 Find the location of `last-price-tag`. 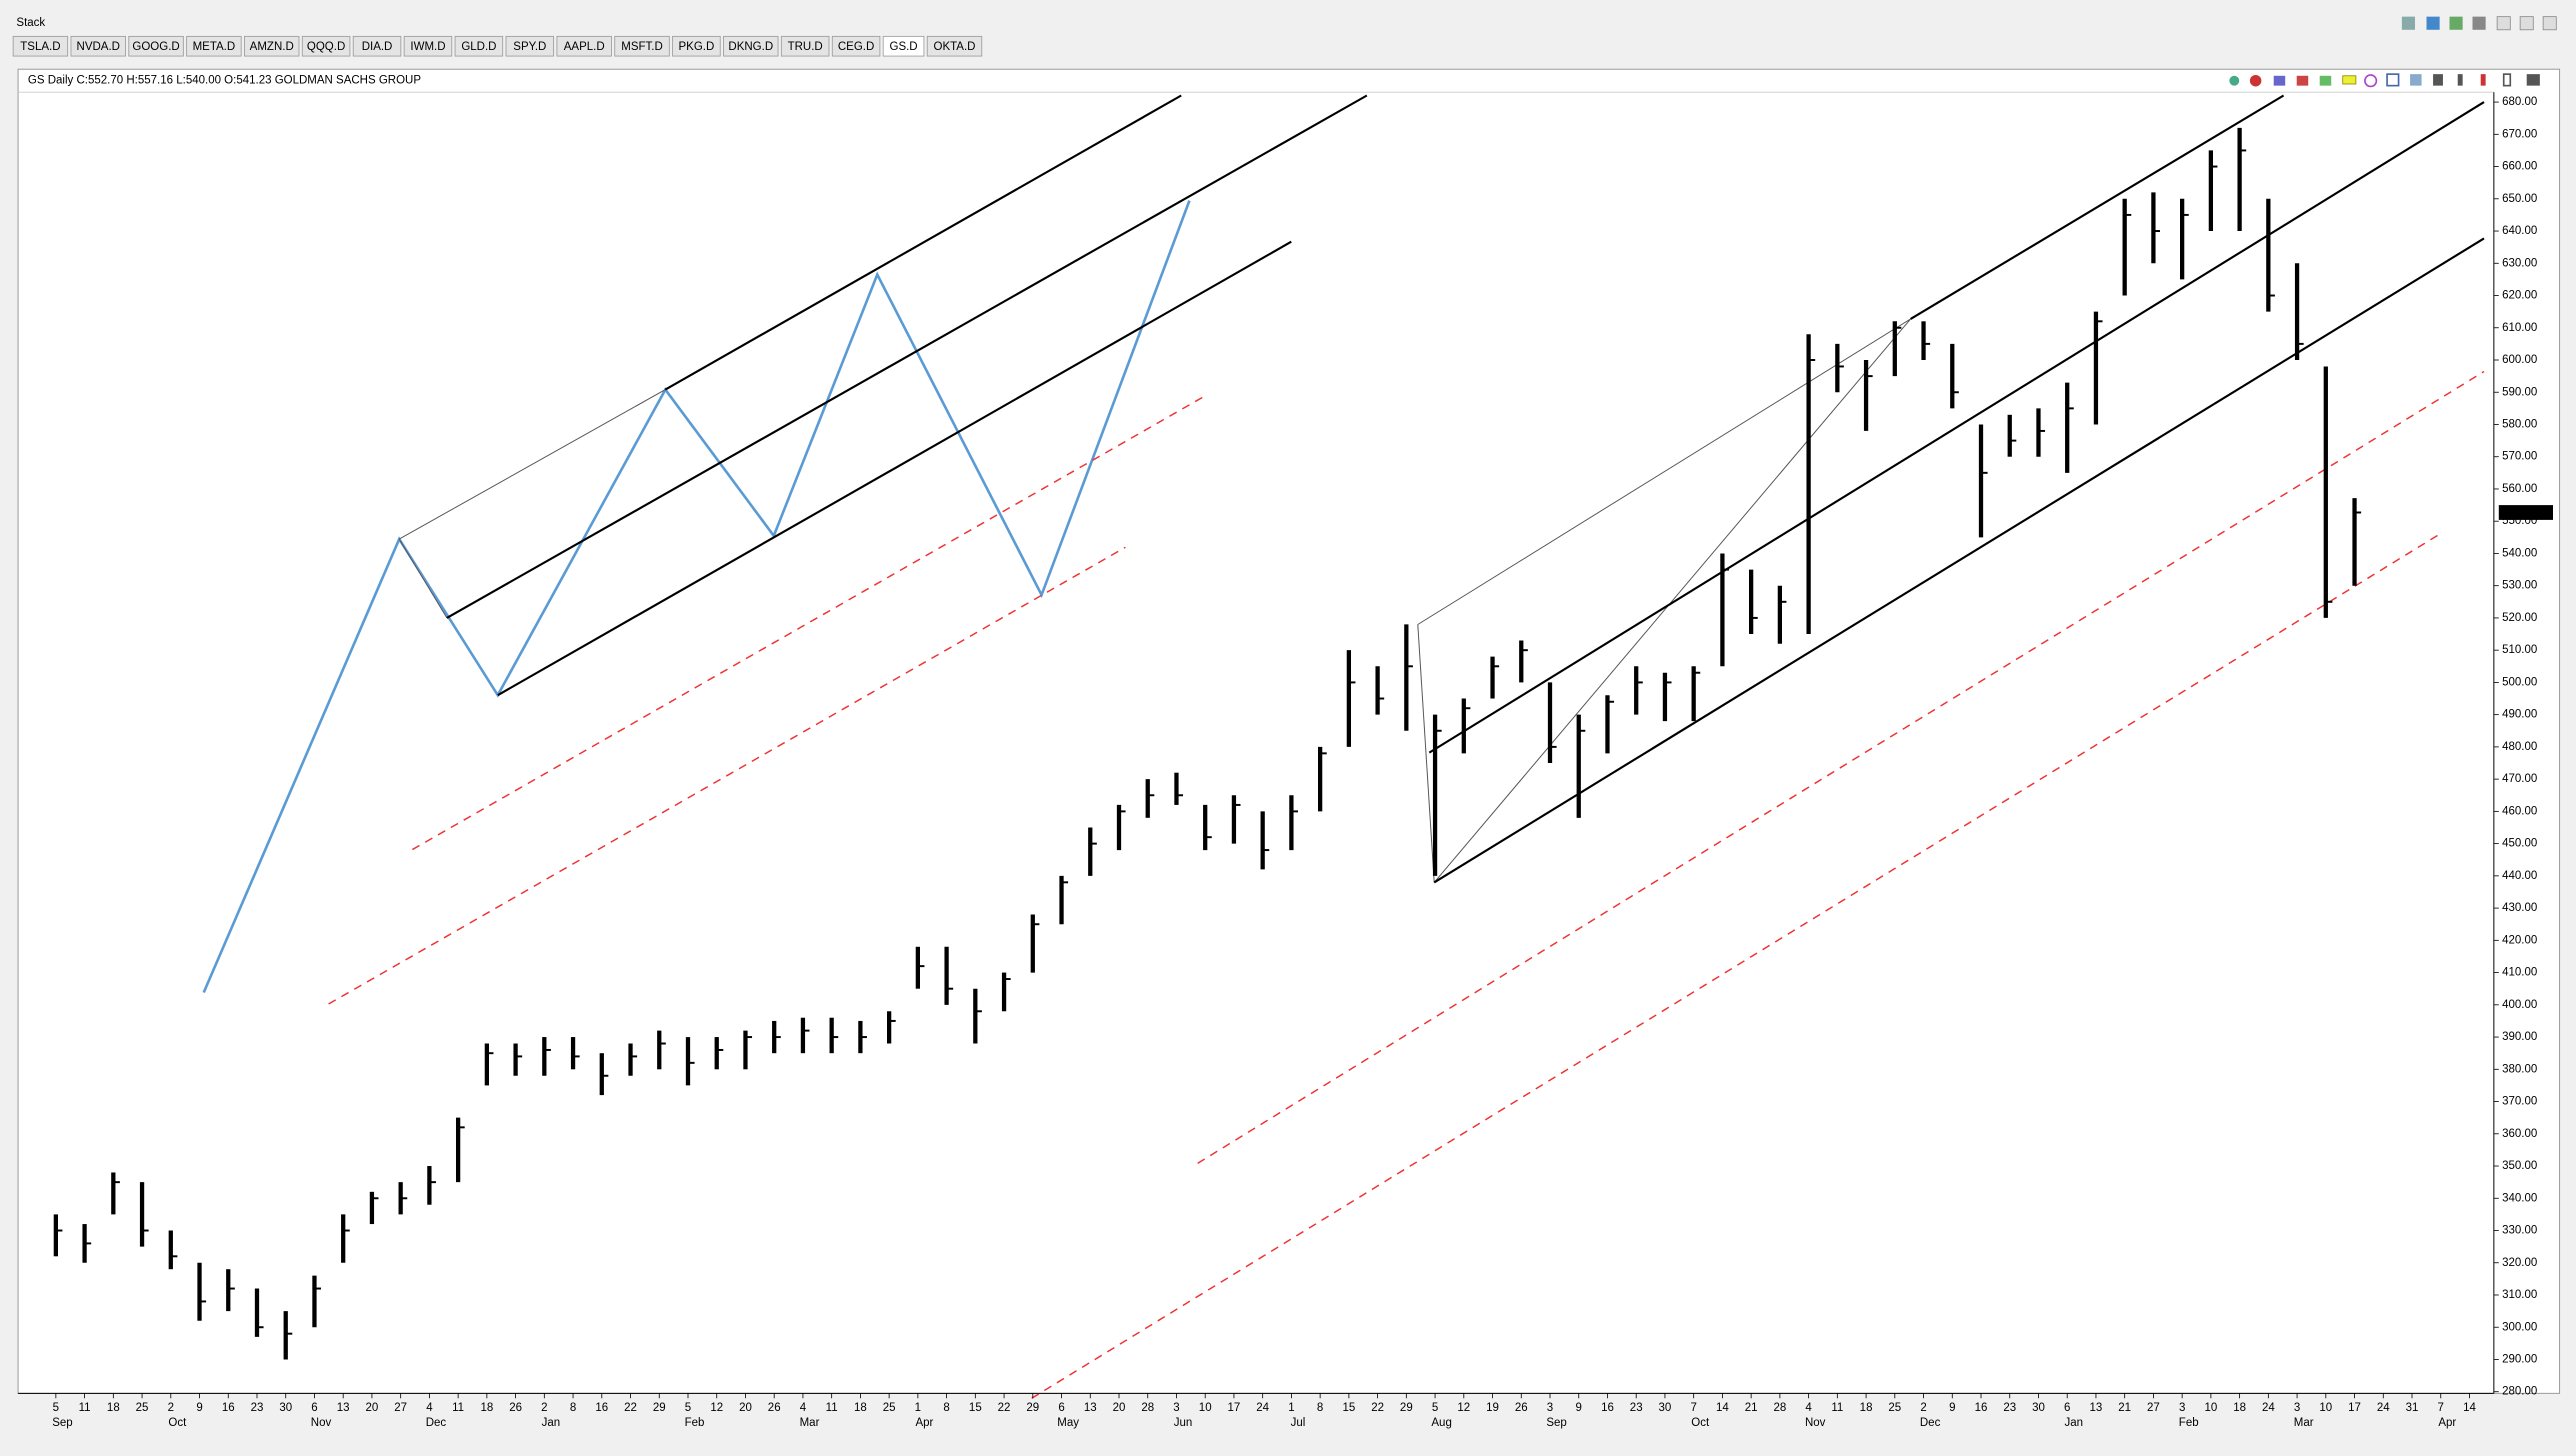

last-price-tag is located at coordinates (2525, 512).